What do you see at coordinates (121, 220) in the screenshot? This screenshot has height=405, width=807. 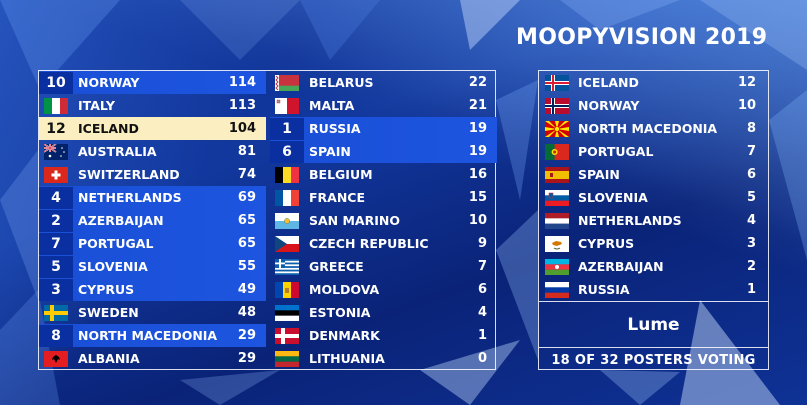 I see `country-name: AZERBAIJAN` at bounding box center [121, 220].